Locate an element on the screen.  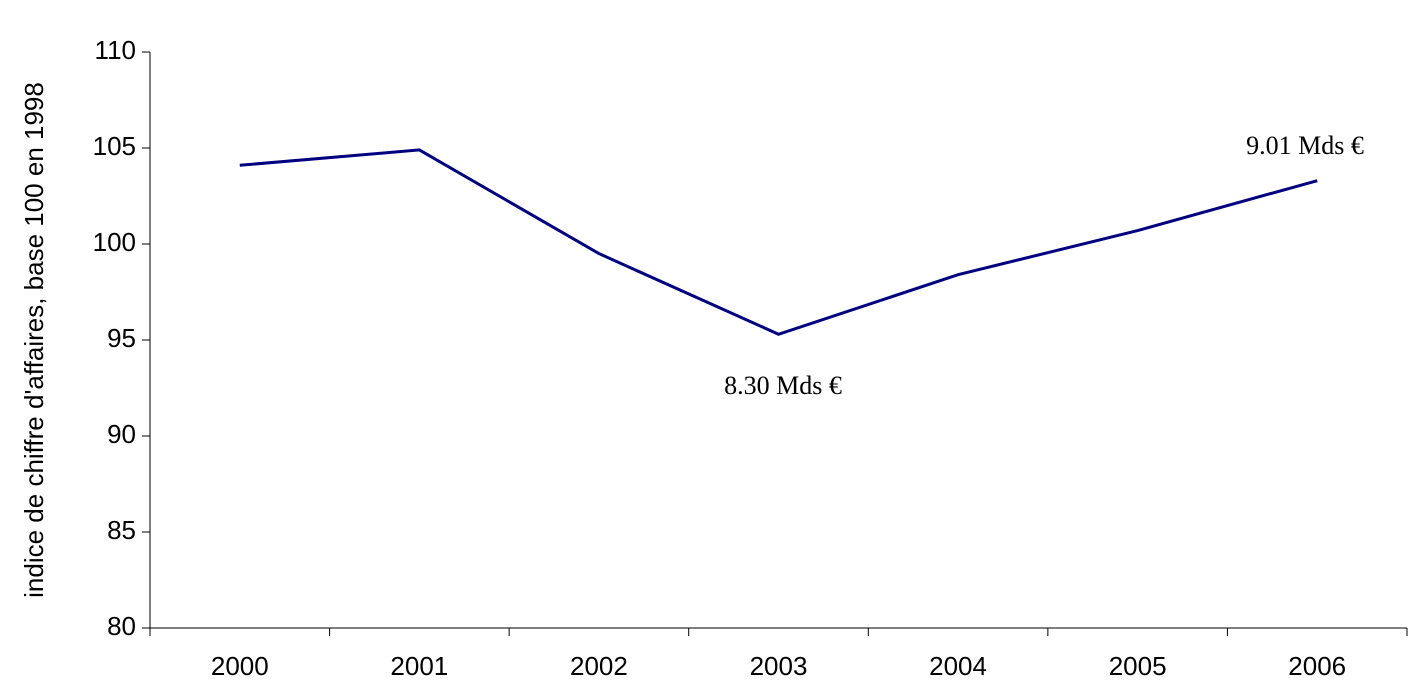
y-tick-label: 105 is located at coordinates (114, 146).